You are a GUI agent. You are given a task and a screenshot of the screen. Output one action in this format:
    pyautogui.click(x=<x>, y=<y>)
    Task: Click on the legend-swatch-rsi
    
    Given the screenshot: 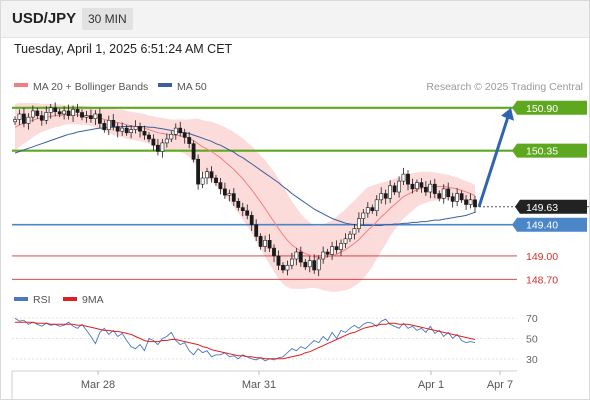 What is the action you would take?
    pyautogui.click(x=21, y=299)
    